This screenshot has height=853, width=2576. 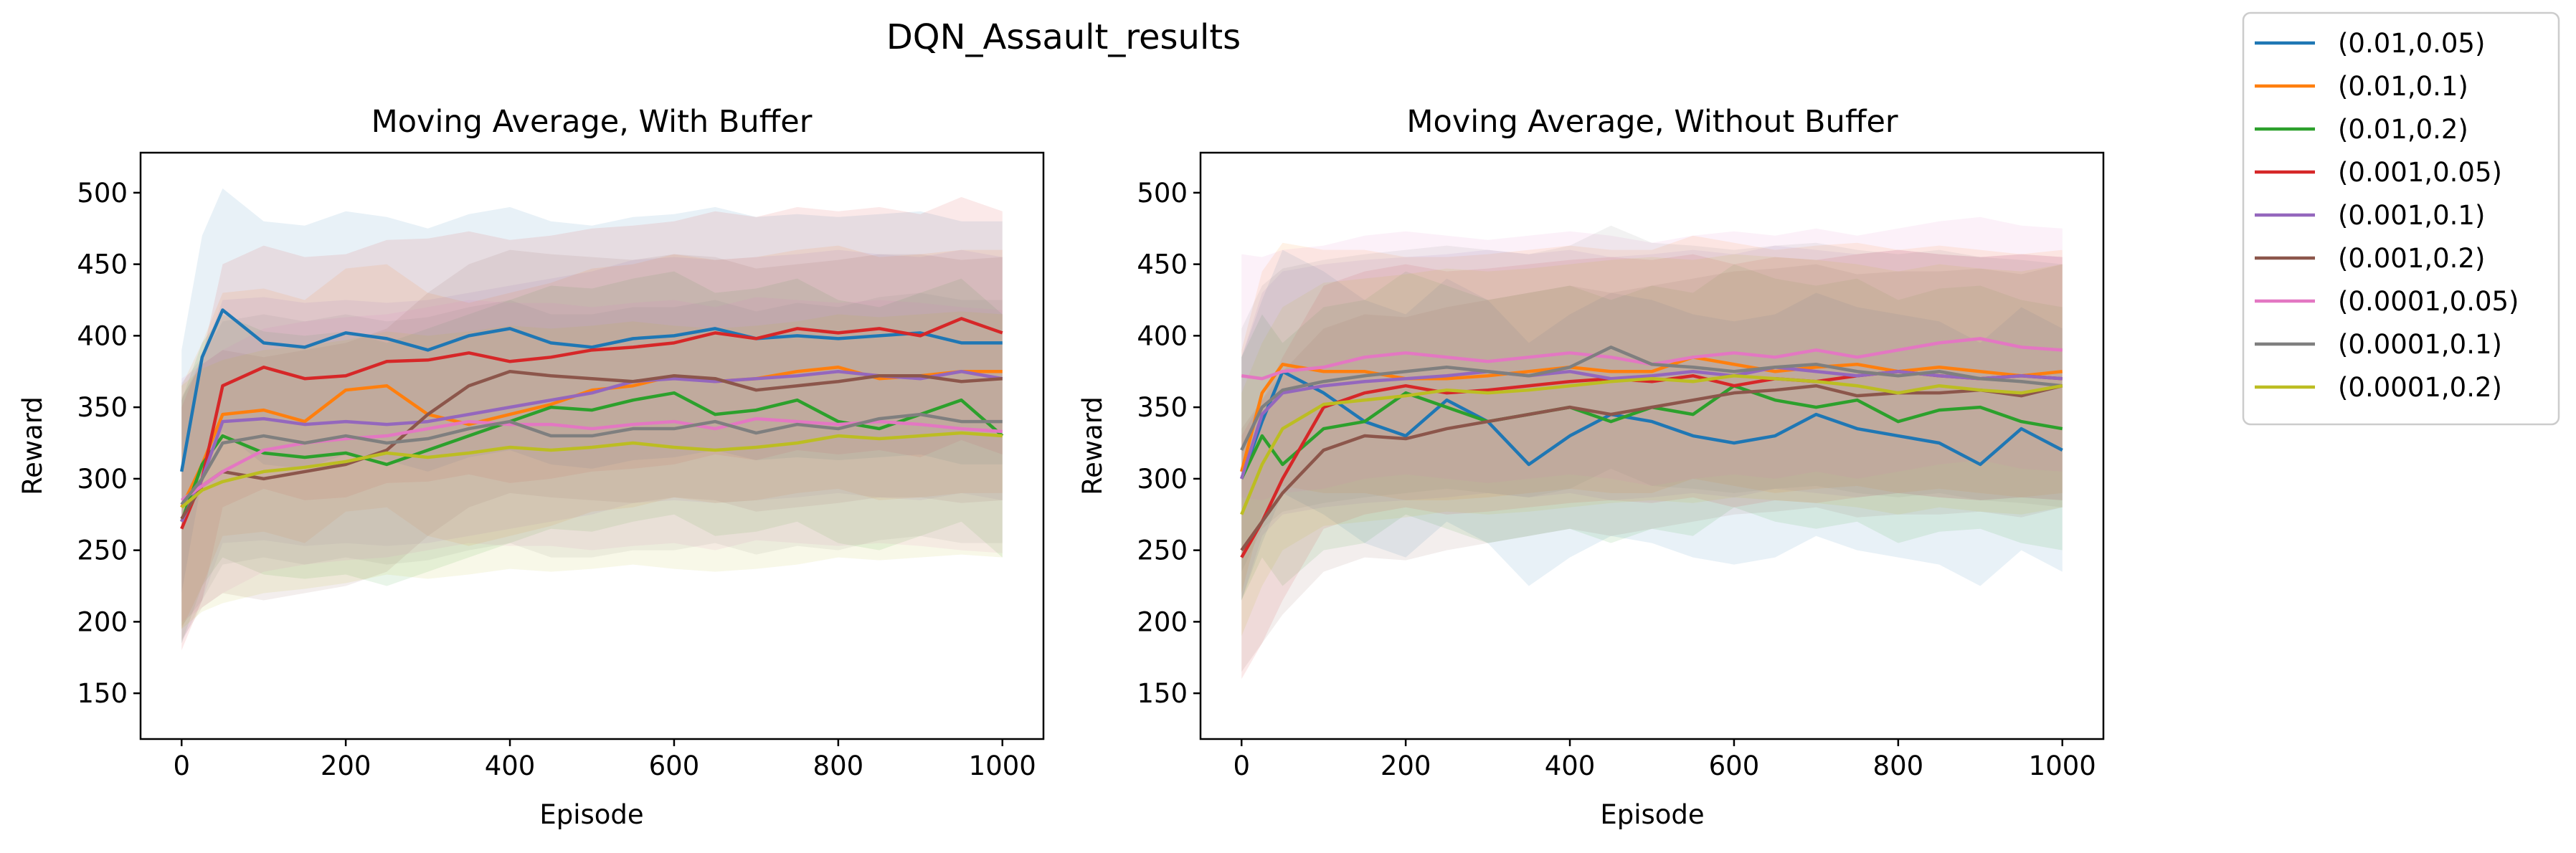 What do you see at coordinates (1652, 359) in the screenshot?
I see `series-line-(0.0001,0.05)` at bounding box center [1652, 359].